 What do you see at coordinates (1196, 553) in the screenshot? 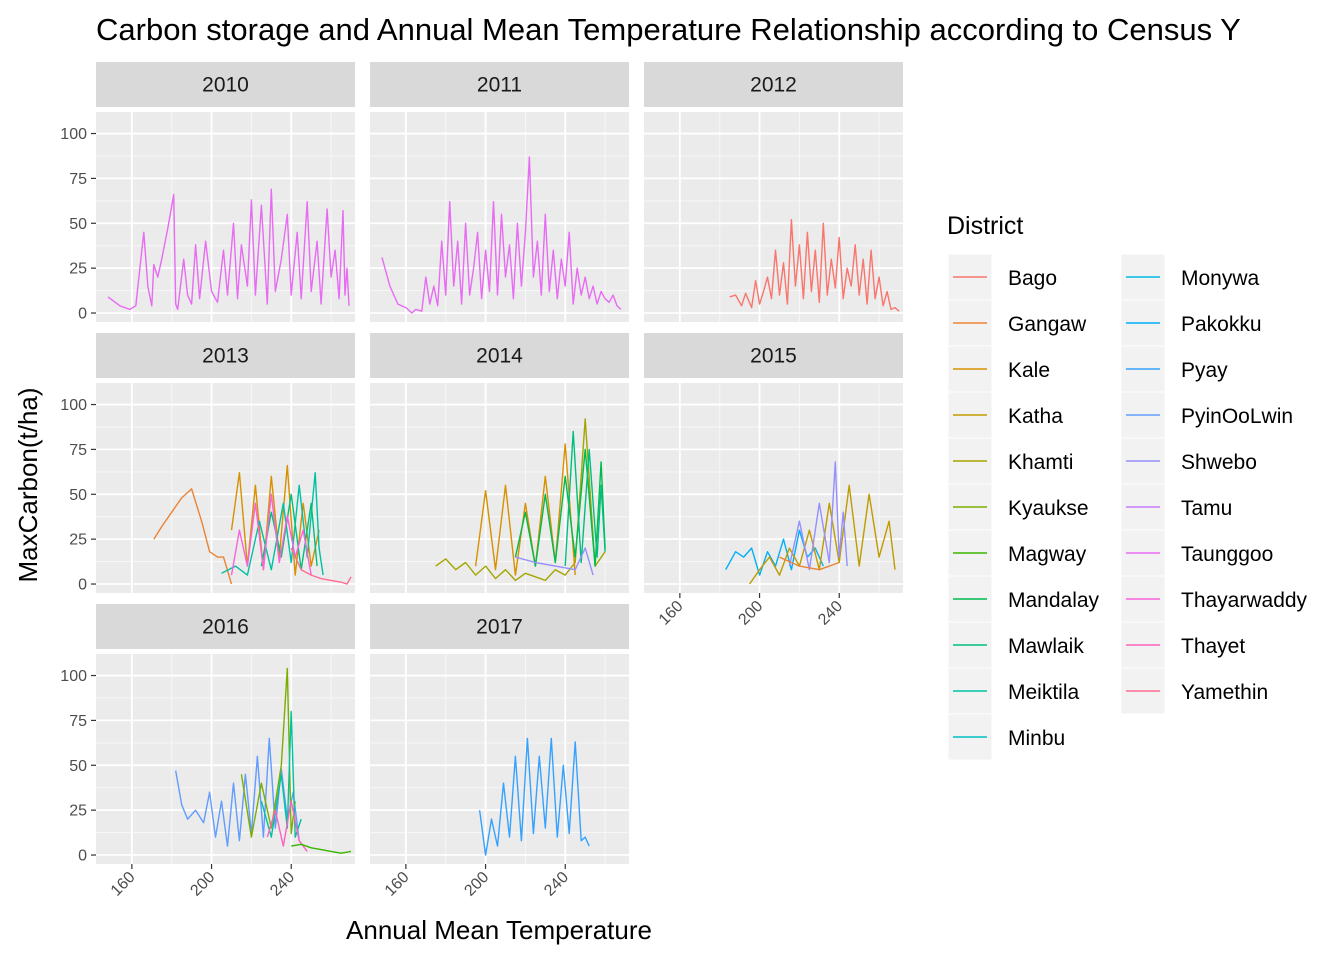
I see `legend-item-taunggoo: Taunggoo` at bounding box center [1196, 553].